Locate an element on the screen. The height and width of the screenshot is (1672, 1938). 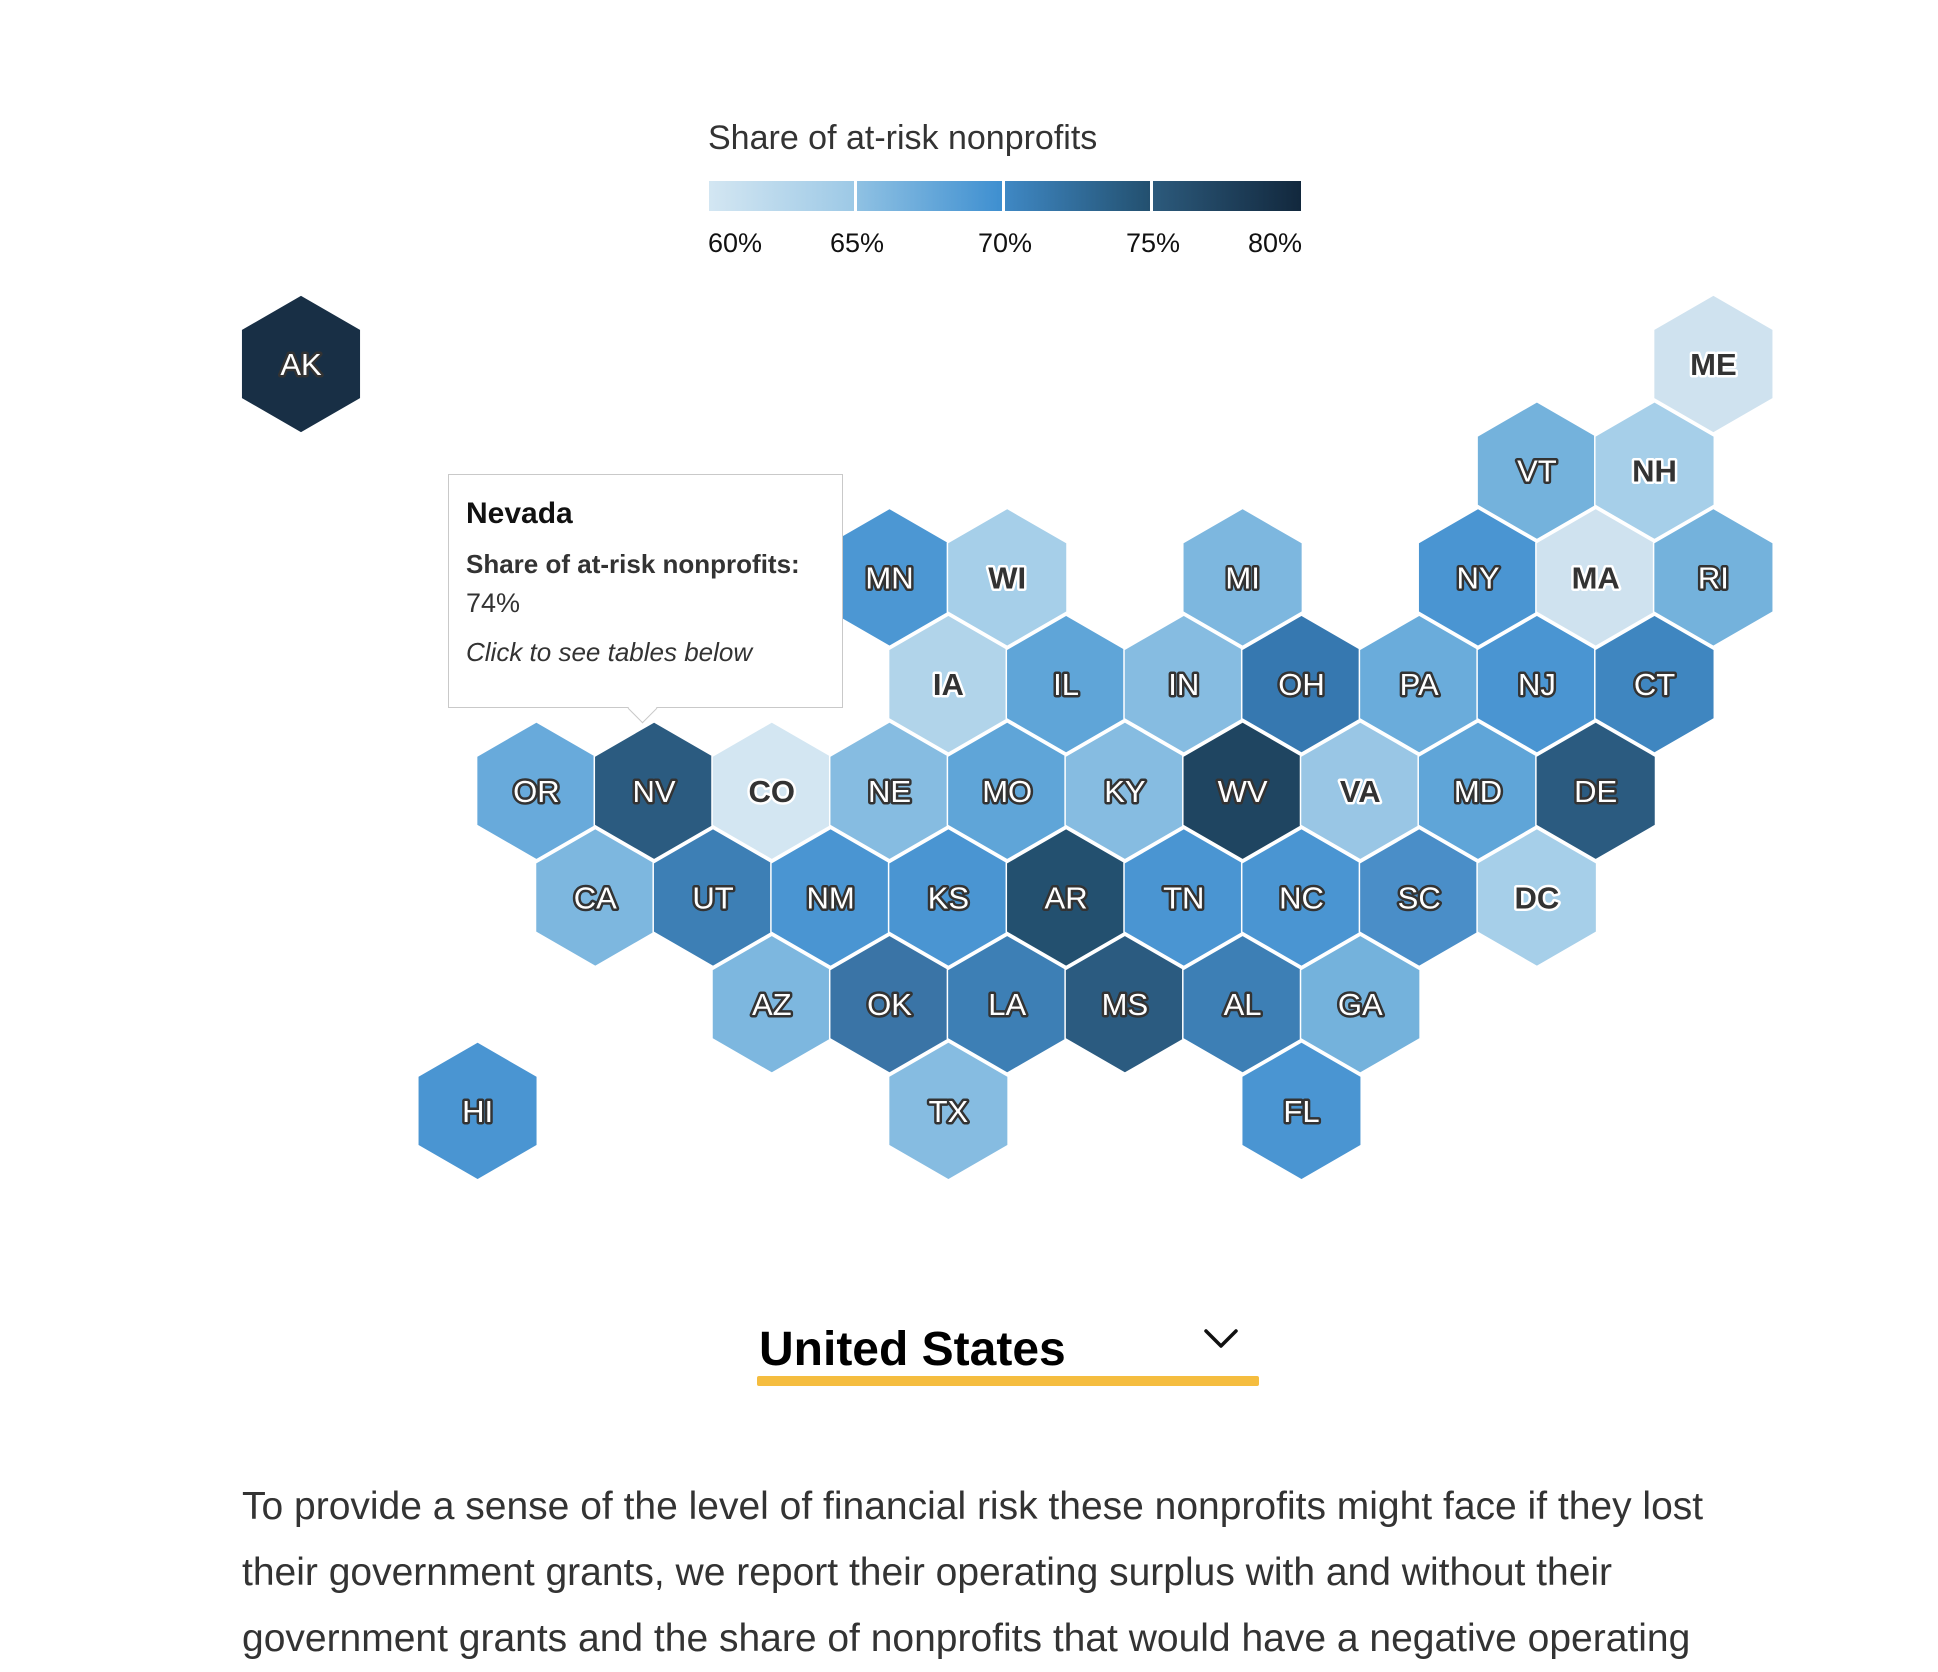
state-hex-wv: WV is located at coordinates (1243, 790).